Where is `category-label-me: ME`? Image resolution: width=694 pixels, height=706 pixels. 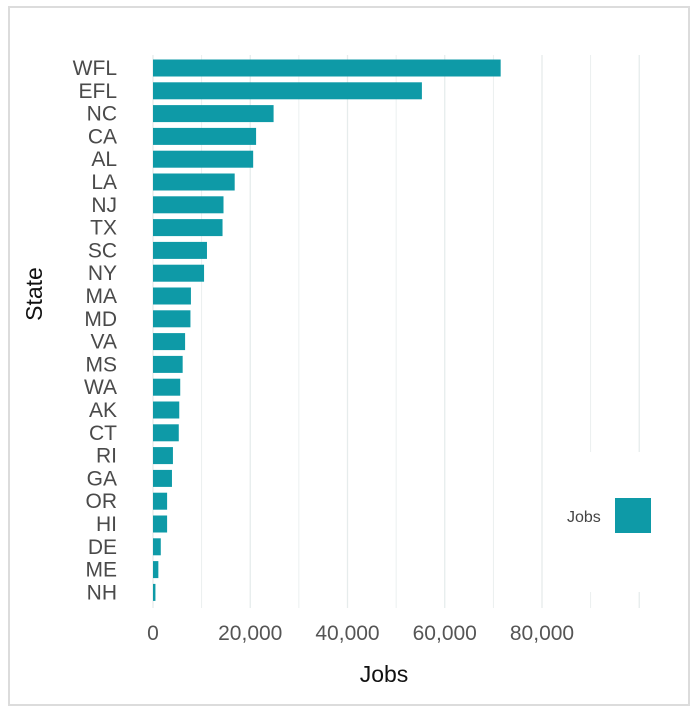
category-label-me: ME is located at coordinates (102, 570).